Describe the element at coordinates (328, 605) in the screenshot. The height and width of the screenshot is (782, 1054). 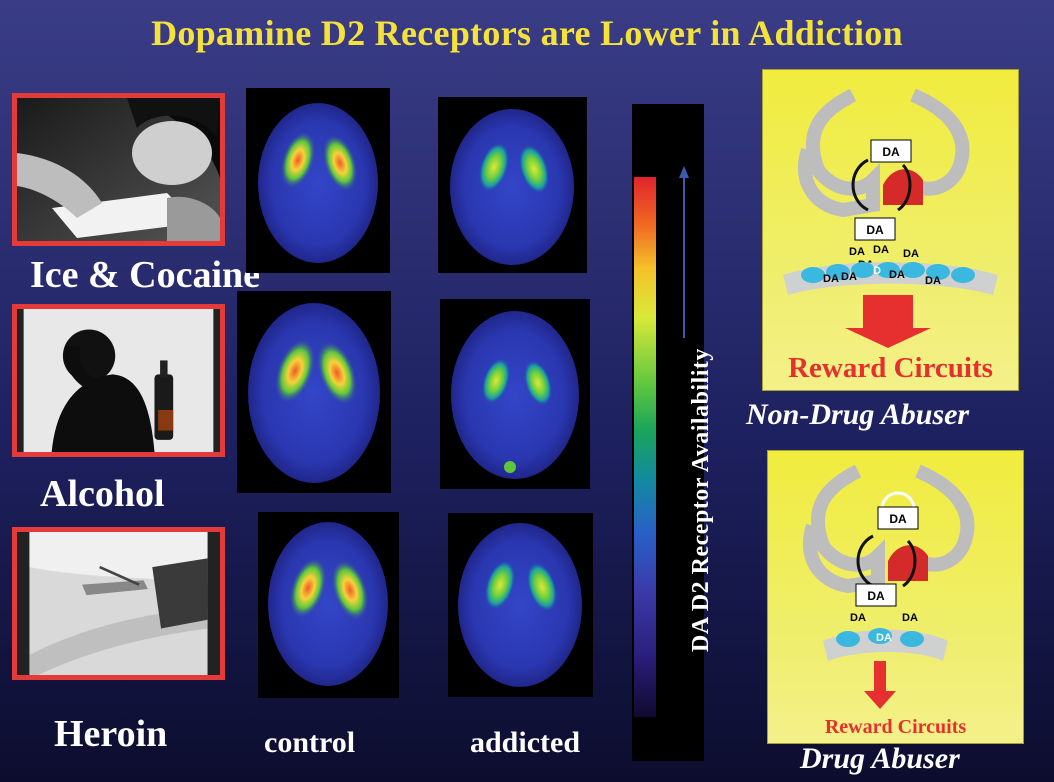
I see `pet-scan-heroin-control` at that location.